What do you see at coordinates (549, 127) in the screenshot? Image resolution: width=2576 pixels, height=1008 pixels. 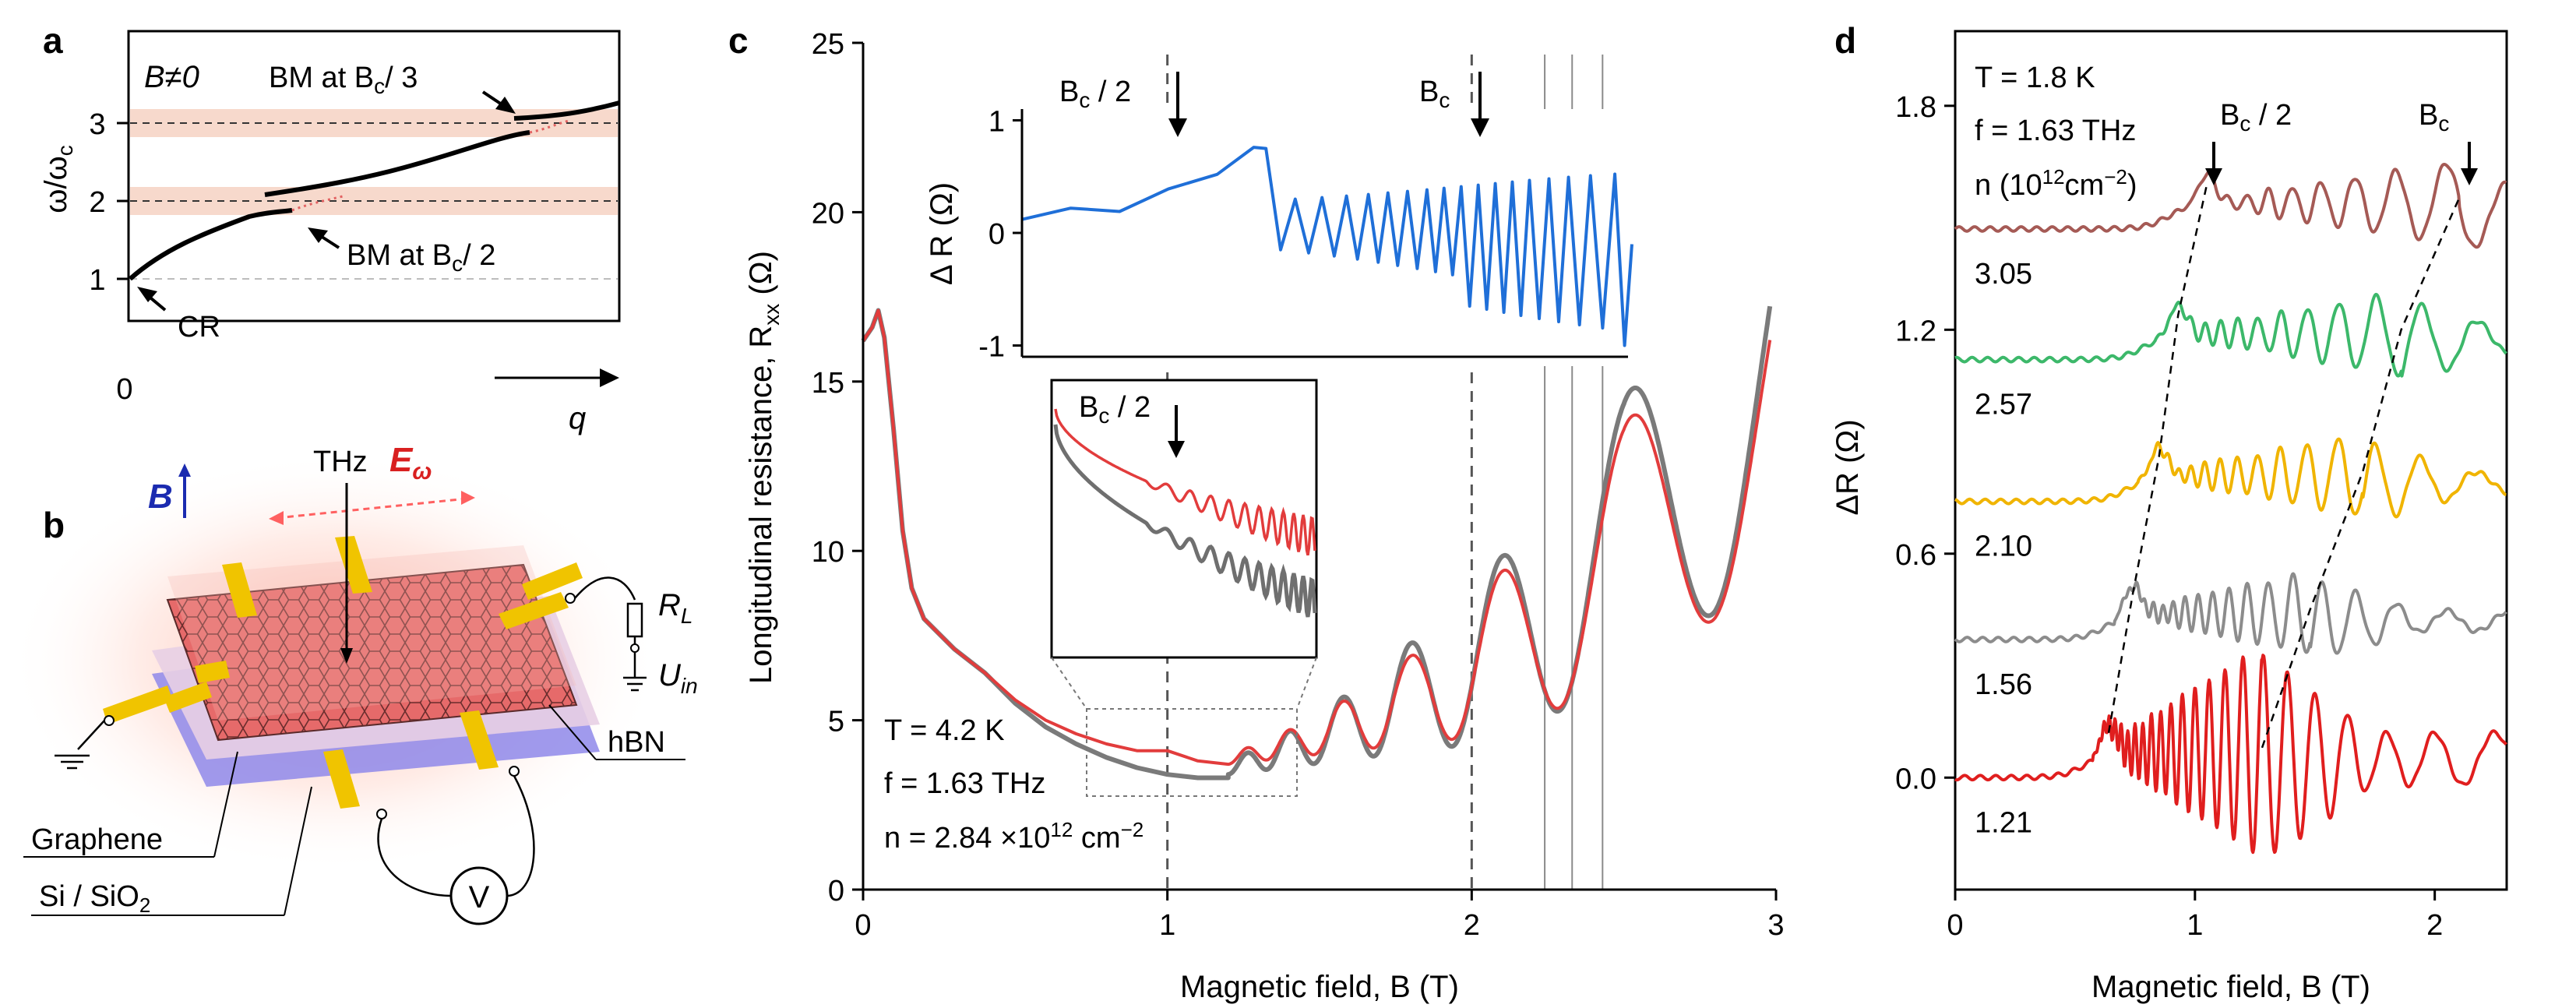 I see `branch-2-dots` at bounding box center [549, 127].